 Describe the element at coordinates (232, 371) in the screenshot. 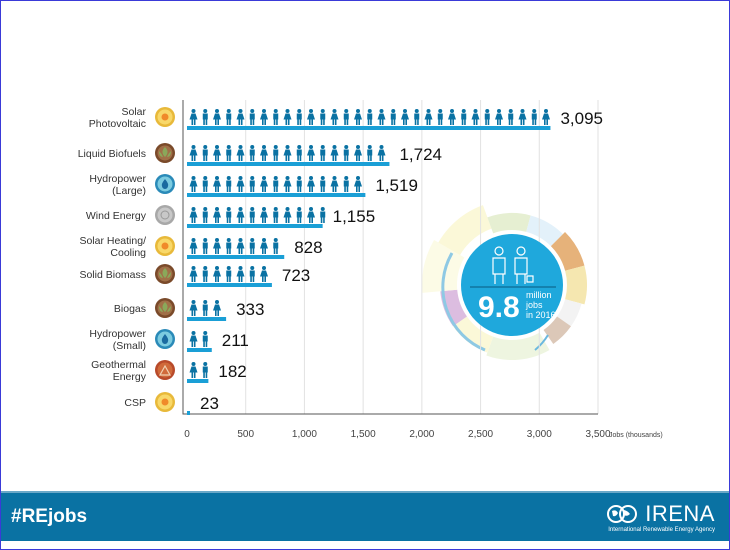

I see `value-label: 182` at that location.